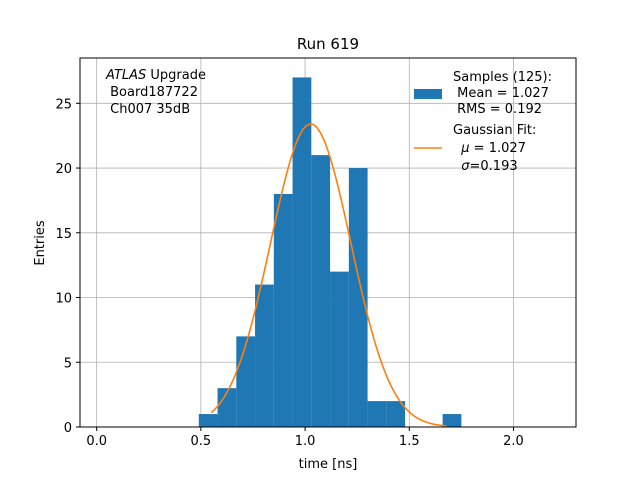 The width and height of the screenshot is (640, 480). Describe the element at coordinates (148, 109) in the screenshot. I see `annotation-line-3: Ch007 35dB` at that location.